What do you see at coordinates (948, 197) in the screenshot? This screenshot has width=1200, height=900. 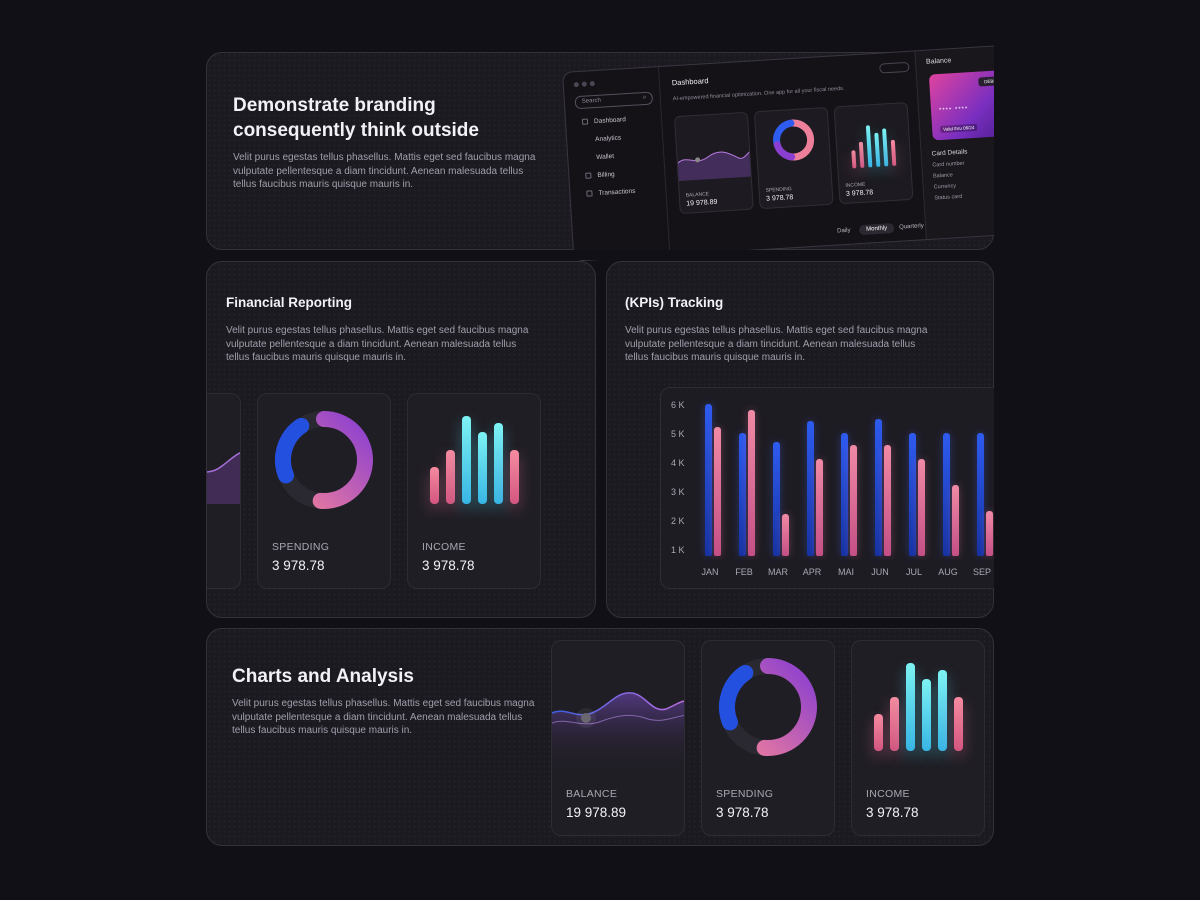 I see `card-detail-status: Status card` at bounding box center [948, 197].